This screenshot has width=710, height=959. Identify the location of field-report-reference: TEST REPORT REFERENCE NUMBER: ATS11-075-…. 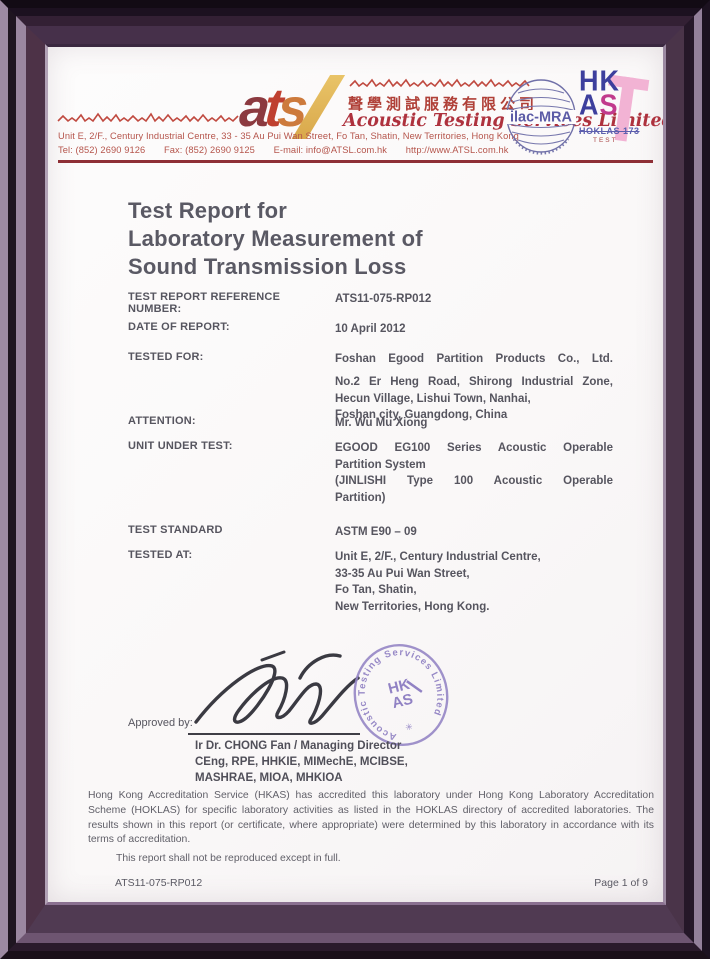
(370, 303).